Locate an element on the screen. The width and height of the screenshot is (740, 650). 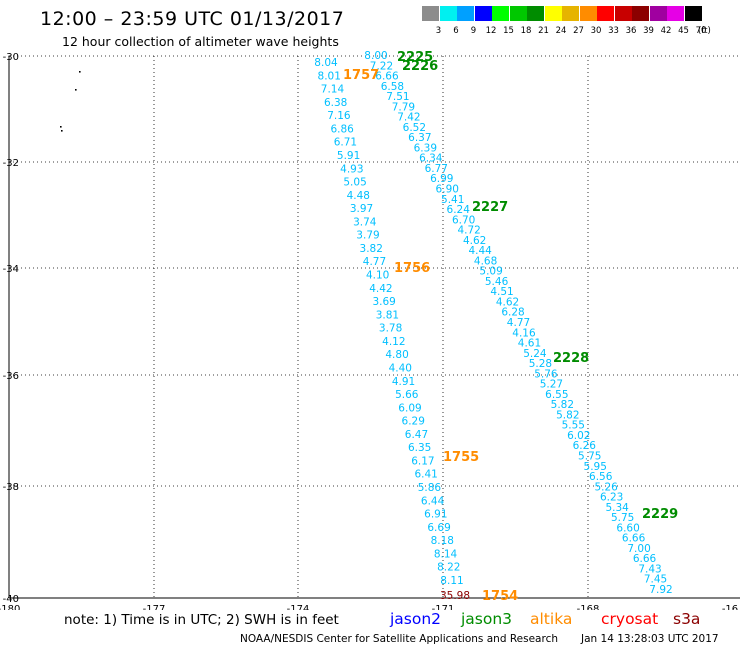
wave-height-value: 3.81 is located at coordinates (387, 315).